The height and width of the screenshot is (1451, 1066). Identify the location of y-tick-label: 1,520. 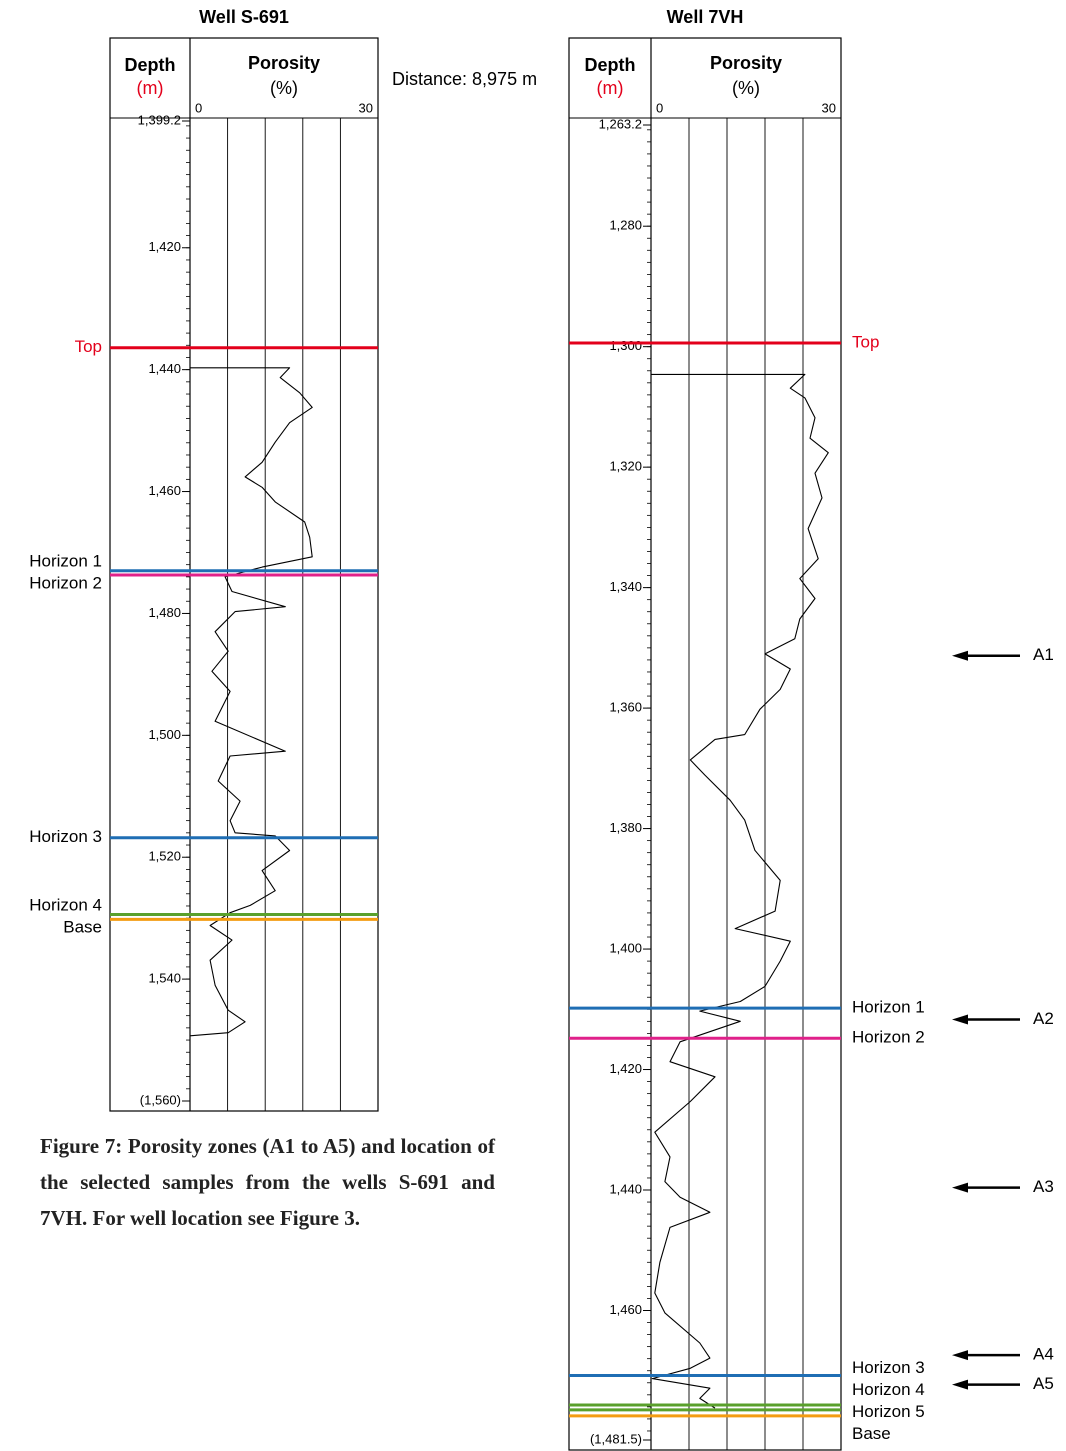
(164, 856).